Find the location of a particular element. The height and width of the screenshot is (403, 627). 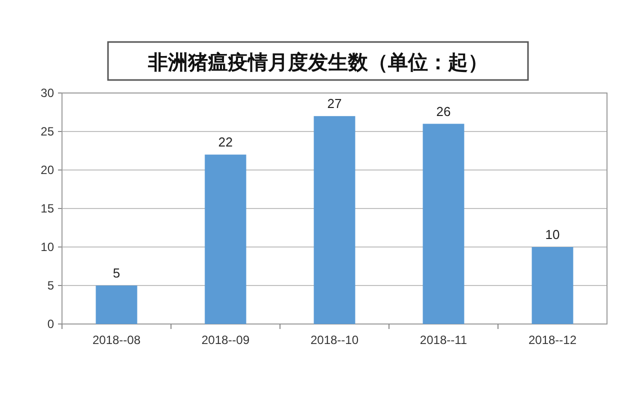

data-label: 27 is located at coordinates (334, 104).